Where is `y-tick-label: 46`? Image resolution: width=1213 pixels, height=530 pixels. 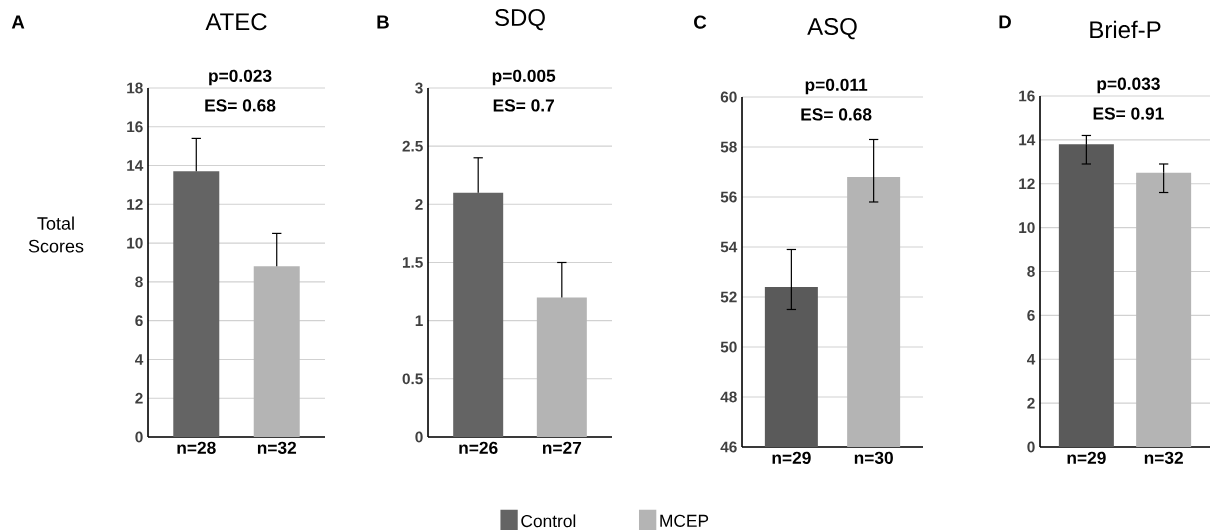 y-tick-label: 46 is located at coordinates (728, 447).